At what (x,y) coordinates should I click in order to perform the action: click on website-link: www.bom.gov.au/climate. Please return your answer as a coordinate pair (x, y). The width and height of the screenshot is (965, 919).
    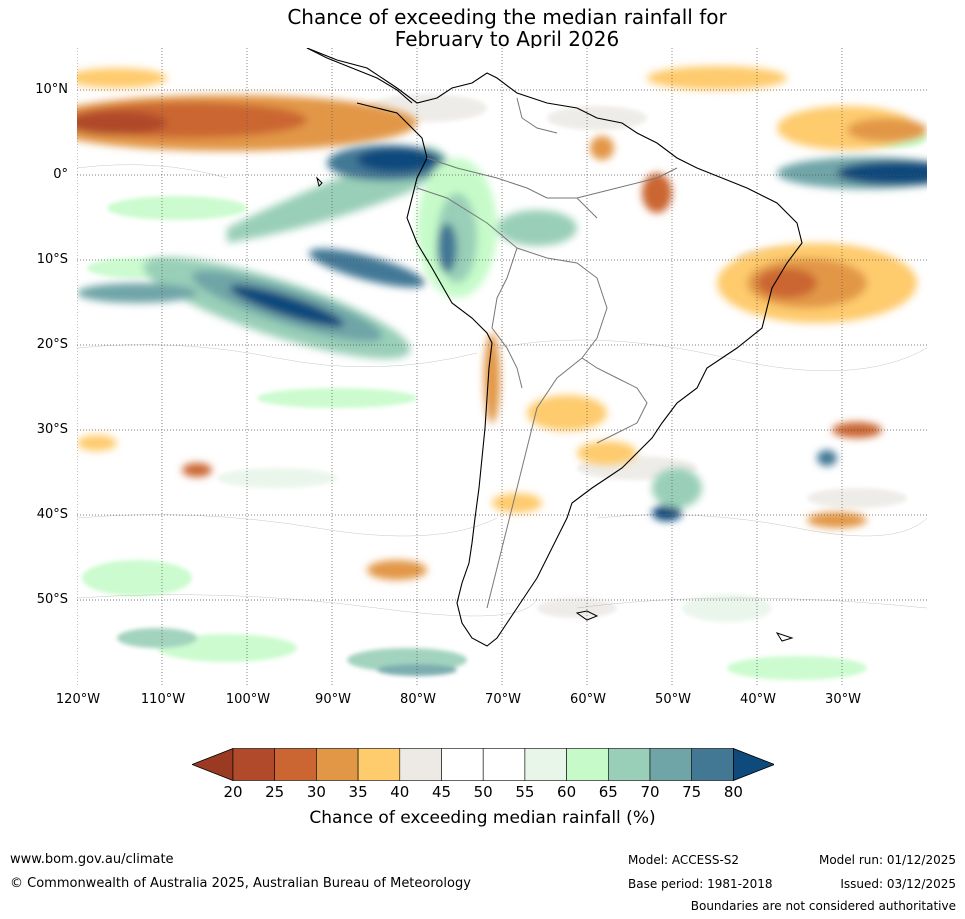
    Looking at the image, I should click on (92, 859).